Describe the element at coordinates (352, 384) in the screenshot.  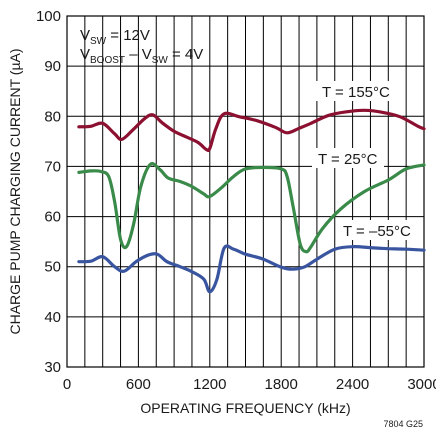
I see `x-tick-label: 2400` at that location.